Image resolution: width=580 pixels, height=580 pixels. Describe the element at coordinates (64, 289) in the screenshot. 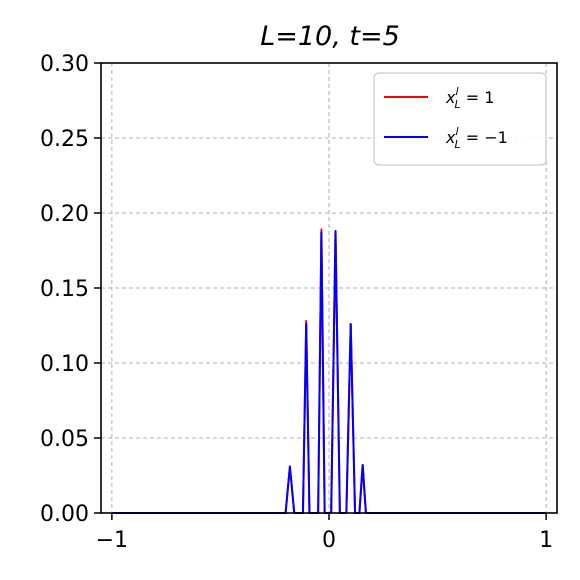

I see `y-tick-label: 0.15` at that location.